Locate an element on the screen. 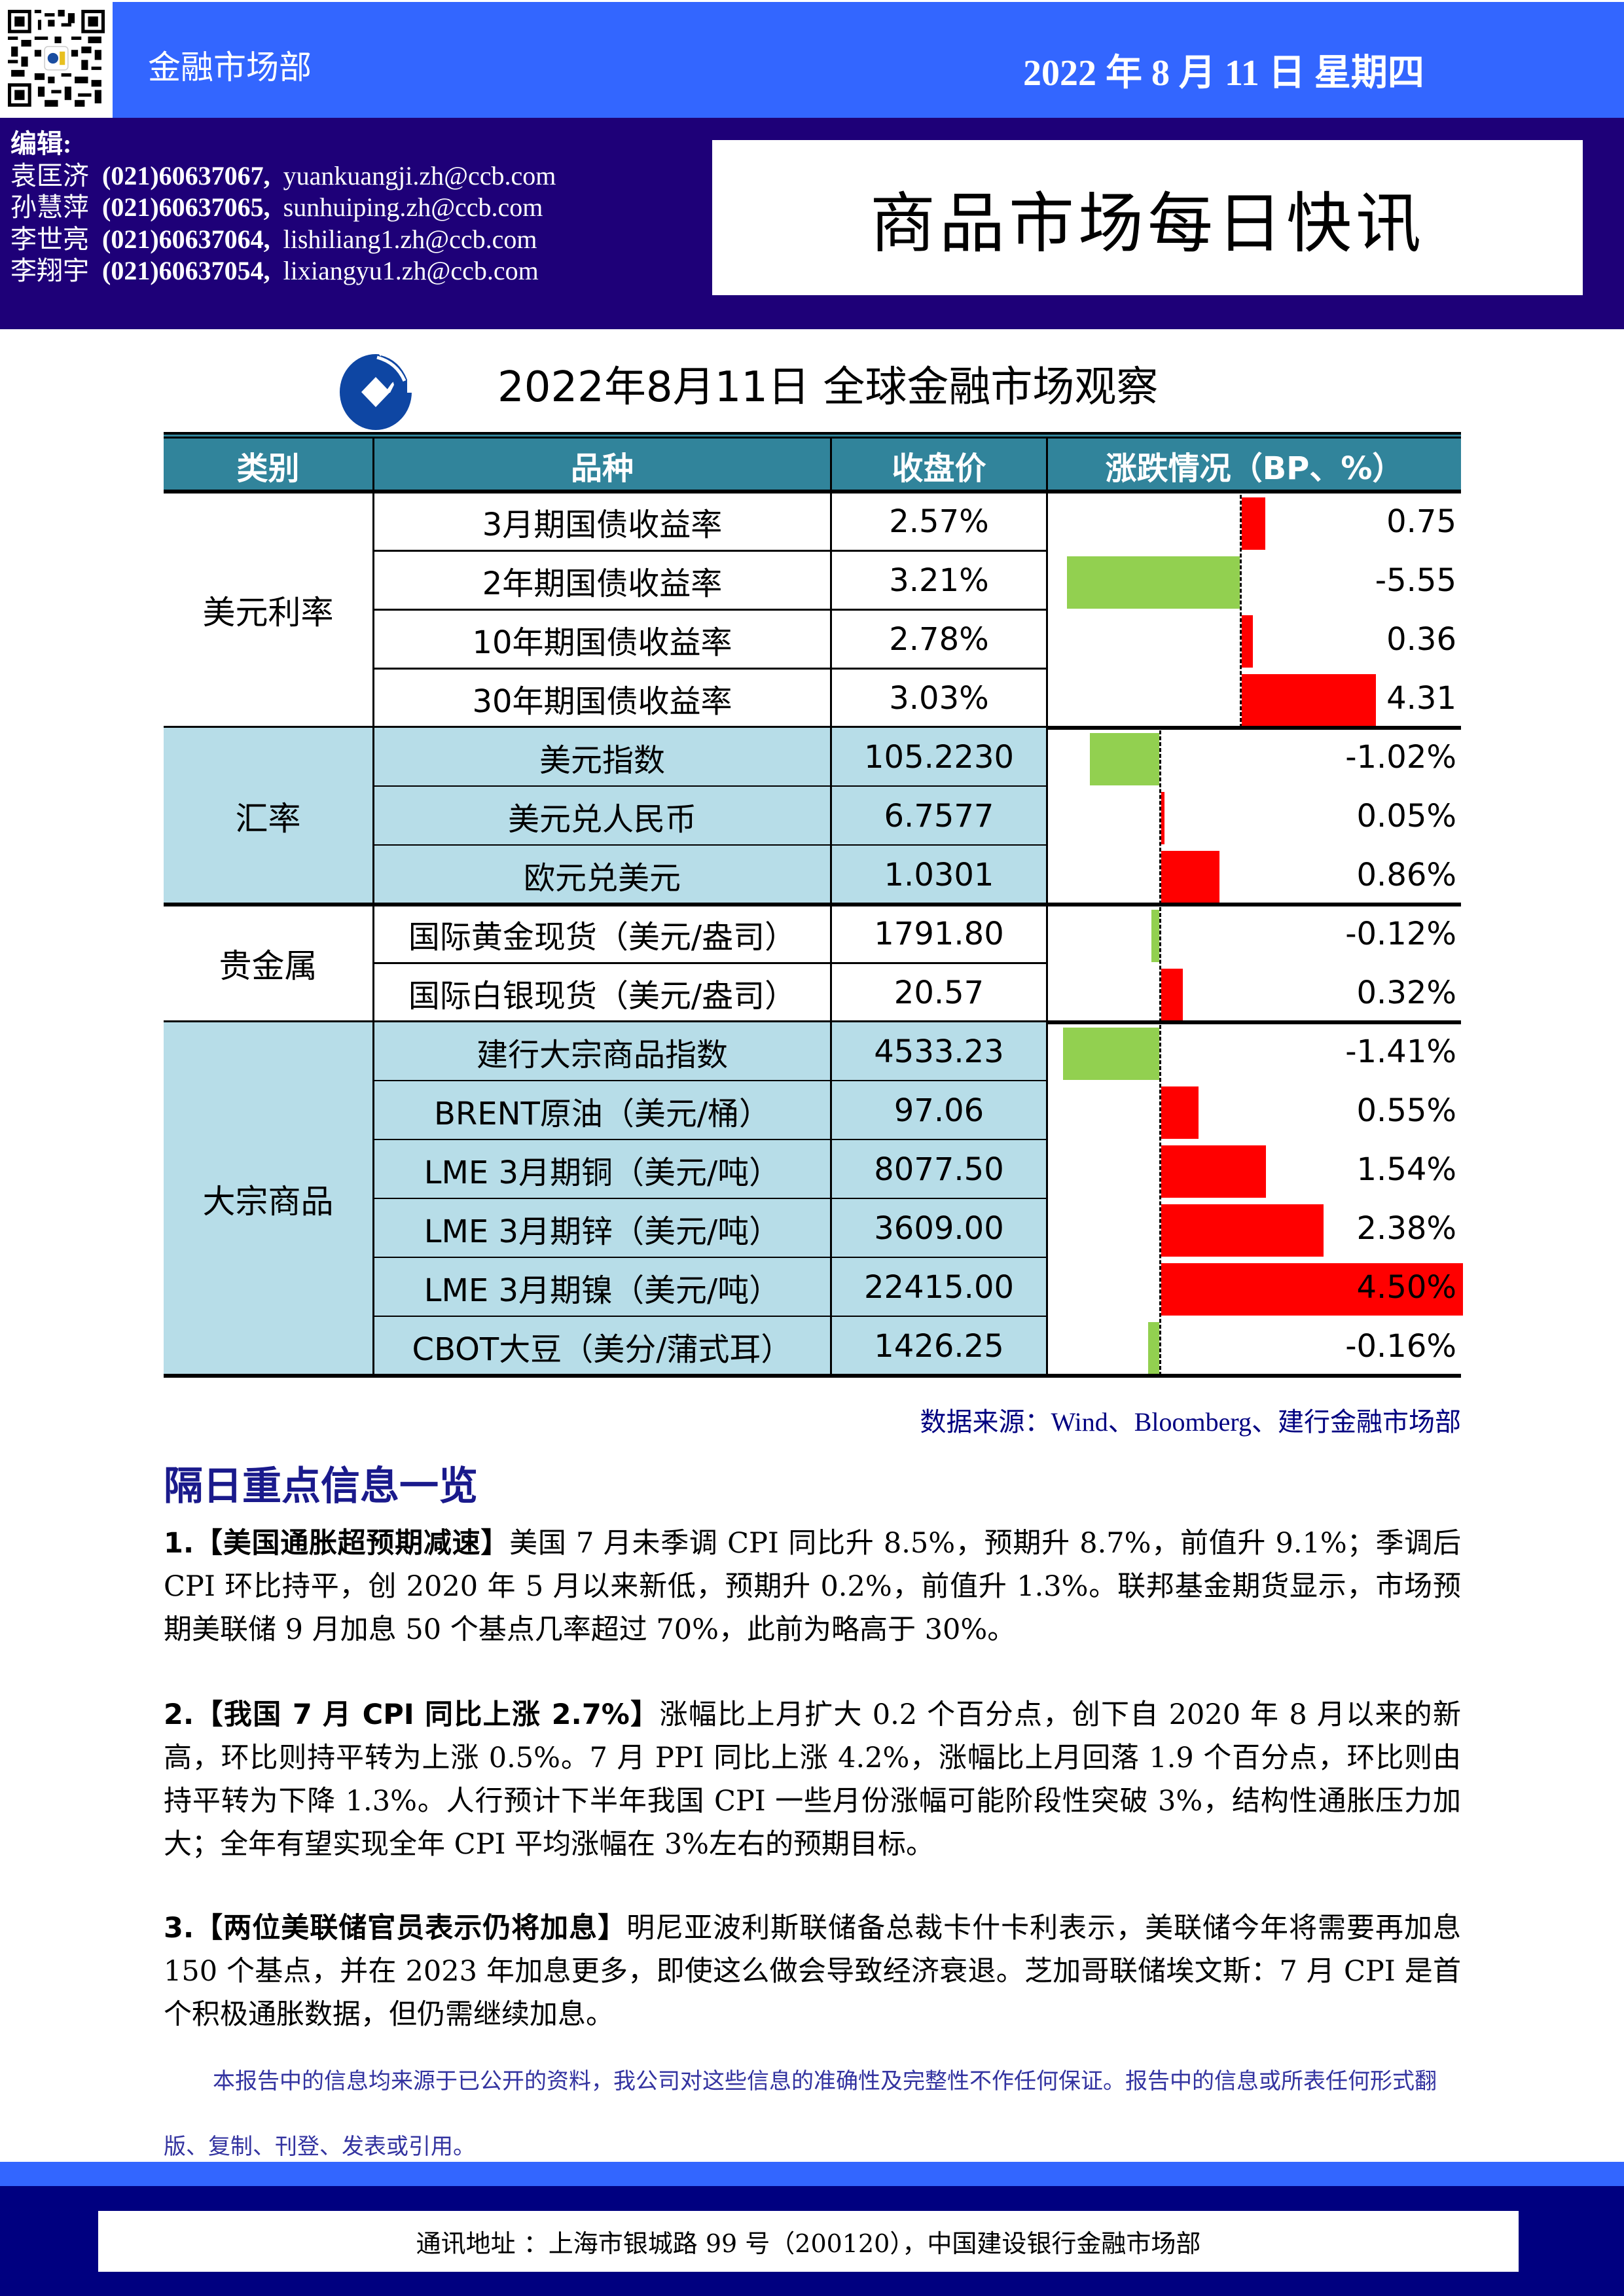  close-price-cell: 3.21% is located at coordinates (939, 580).